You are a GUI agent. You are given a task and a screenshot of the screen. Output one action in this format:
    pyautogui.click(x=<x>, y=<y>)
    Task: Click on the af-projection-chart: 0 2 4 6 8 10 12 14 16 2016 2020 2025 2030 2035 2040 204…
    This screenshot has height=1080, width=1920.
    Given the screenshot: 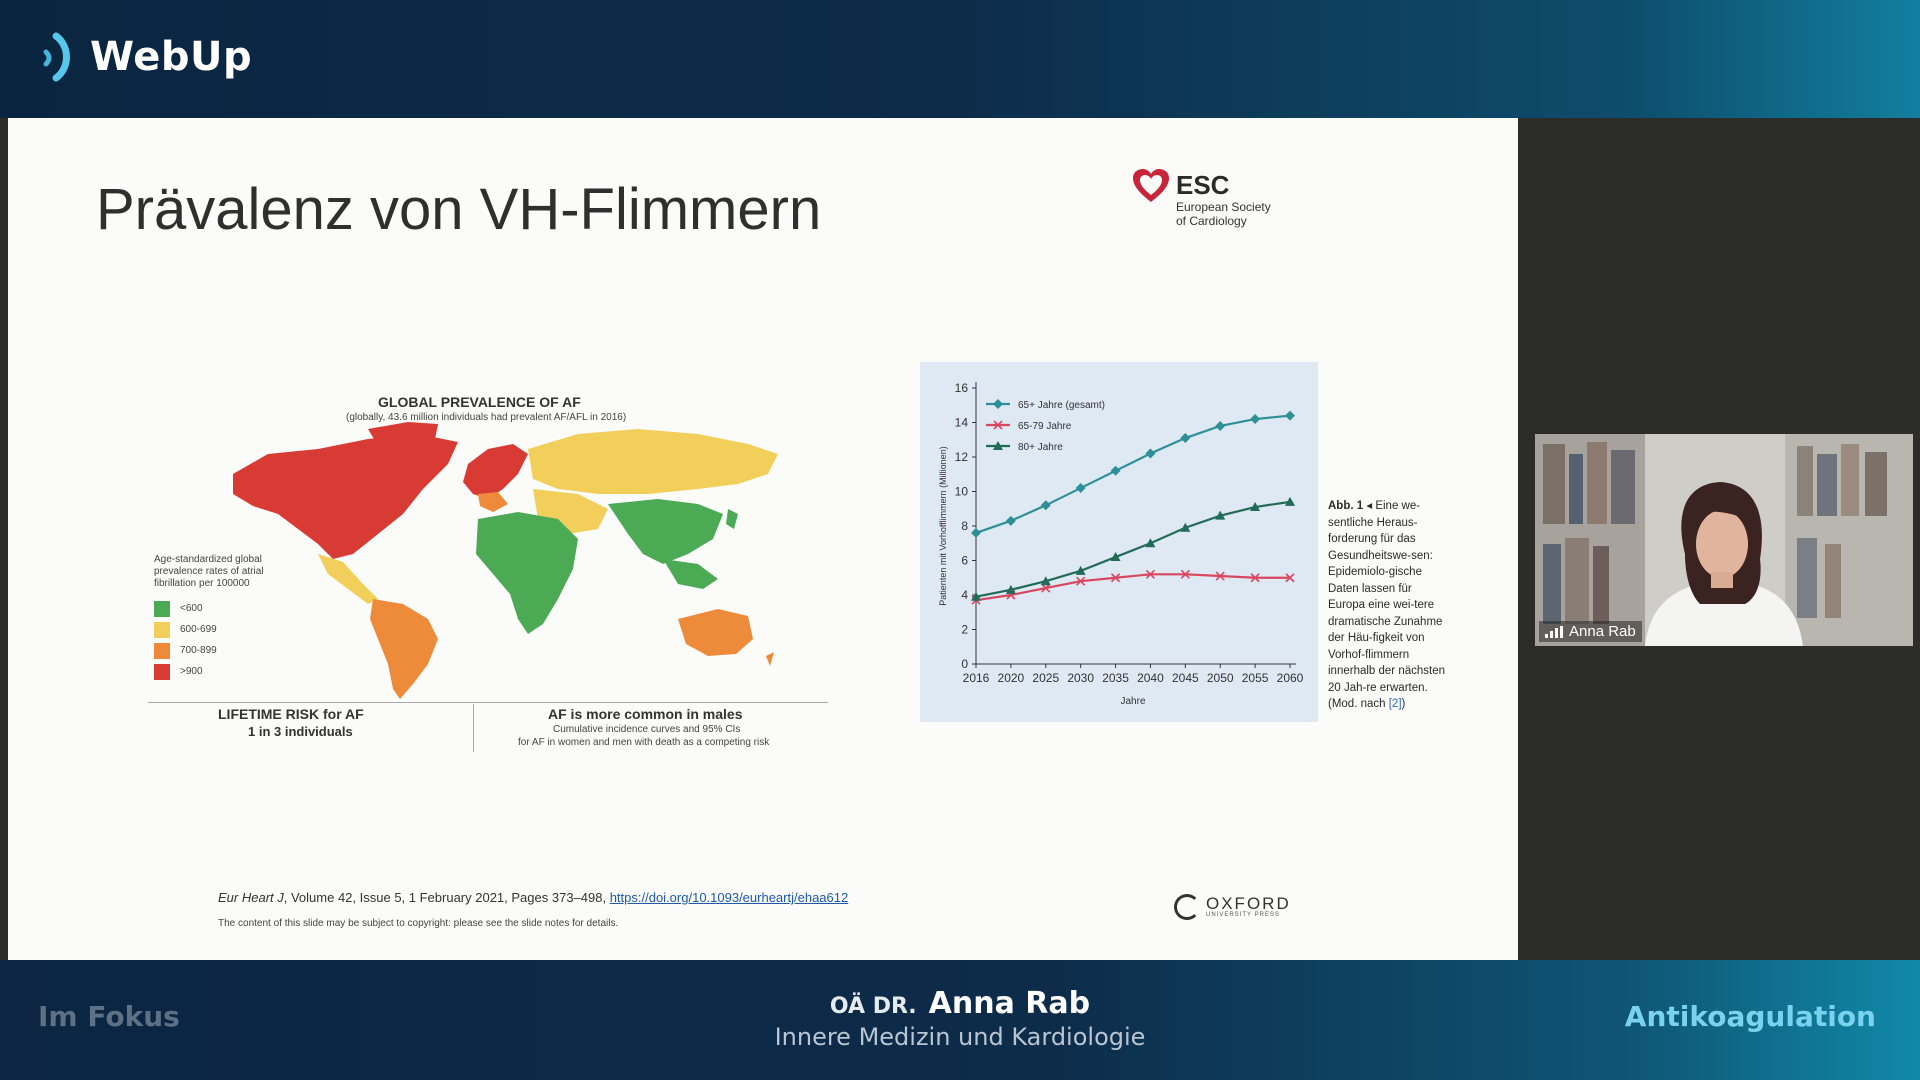 What is the action you would take?
    pyautogui.click(x=1119, y=542)
    